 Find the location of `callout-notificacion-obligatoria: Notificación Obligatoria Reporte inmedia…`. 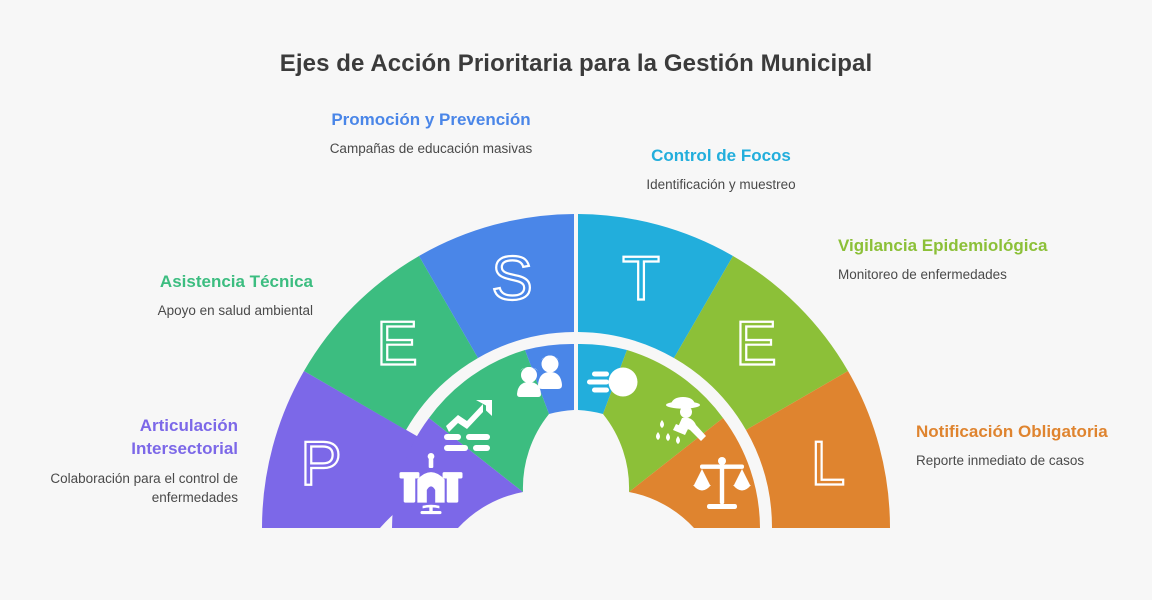

callout-notificacion-obligatoria: Notificación Obligatoria Reporte inmedia… is located at coordinates (1021, 445).